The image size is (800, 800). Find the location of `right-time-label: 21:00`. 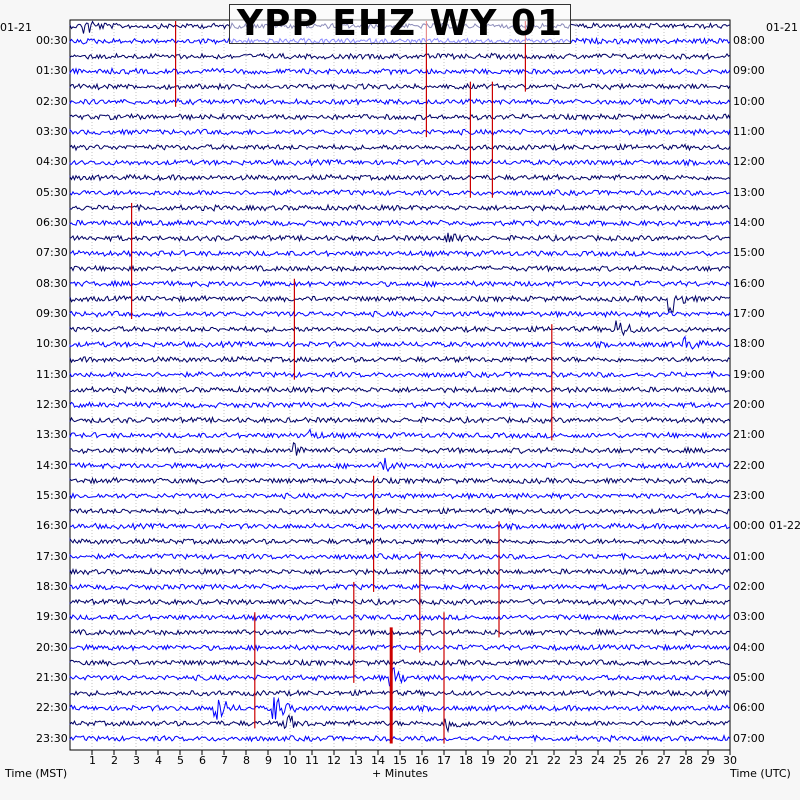

right-time-label: 21:00 is located at coordinates (749, 435).